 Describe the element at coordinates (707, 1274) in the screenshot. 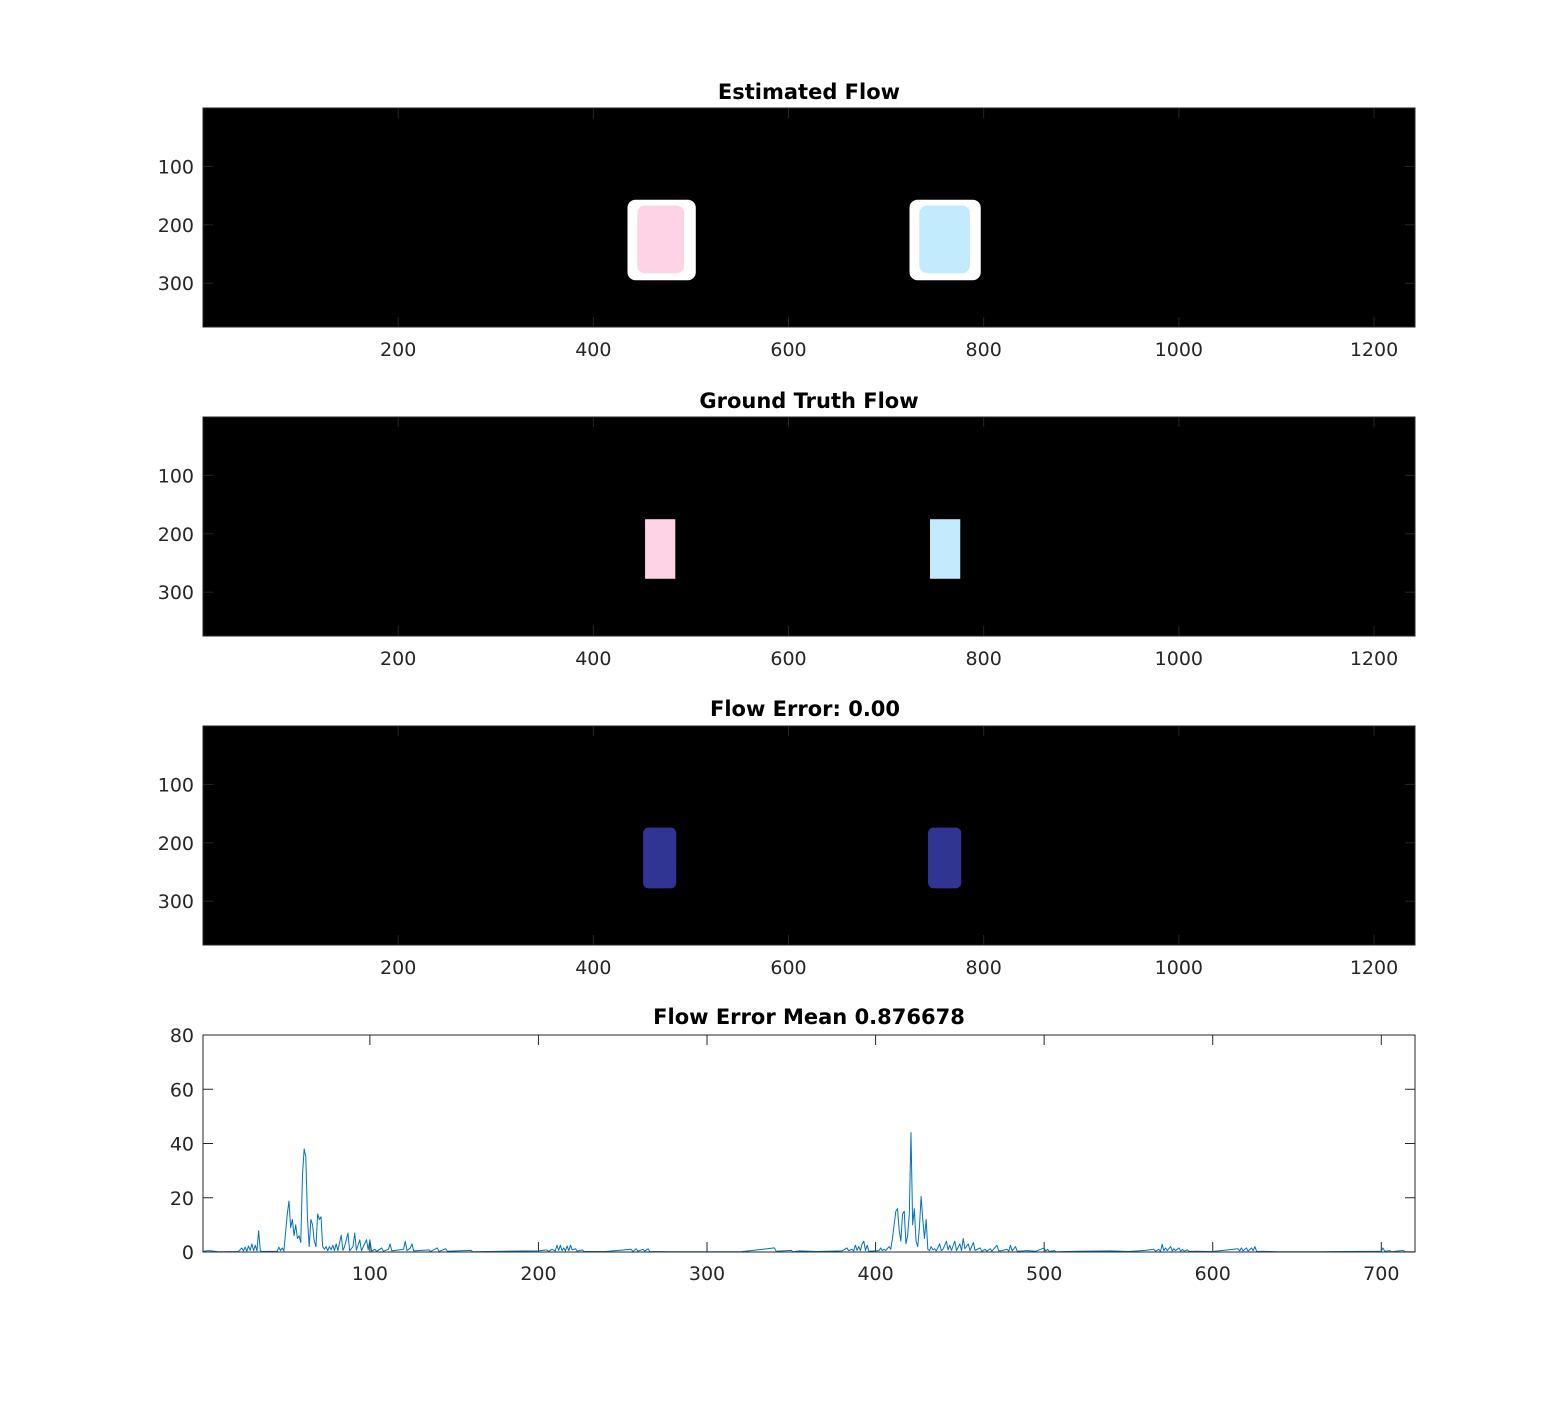

I see `x-tick-label: 300` at that location.